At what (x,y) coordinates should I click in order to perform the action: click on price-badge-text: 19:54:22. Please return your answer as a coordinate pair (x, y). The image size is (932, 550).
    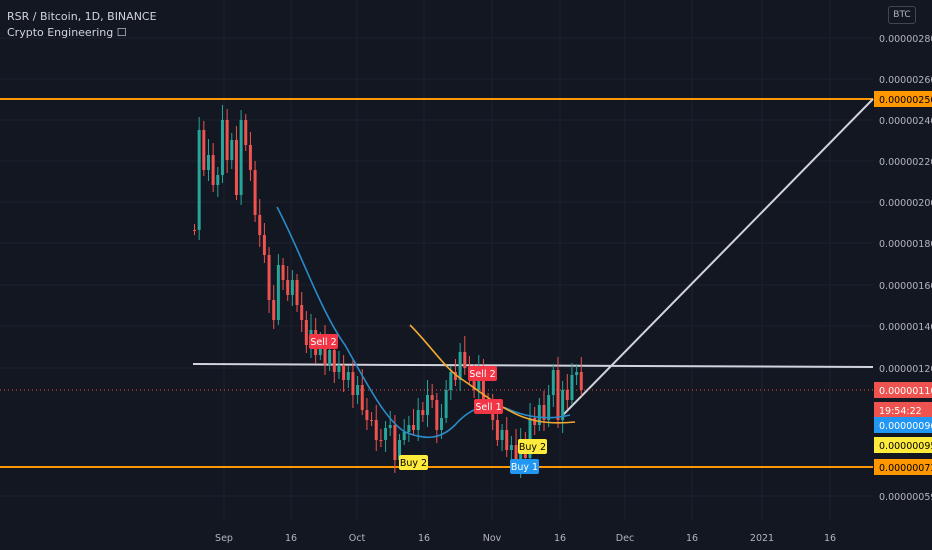
    Looking at the image, I should click on (900, 411).